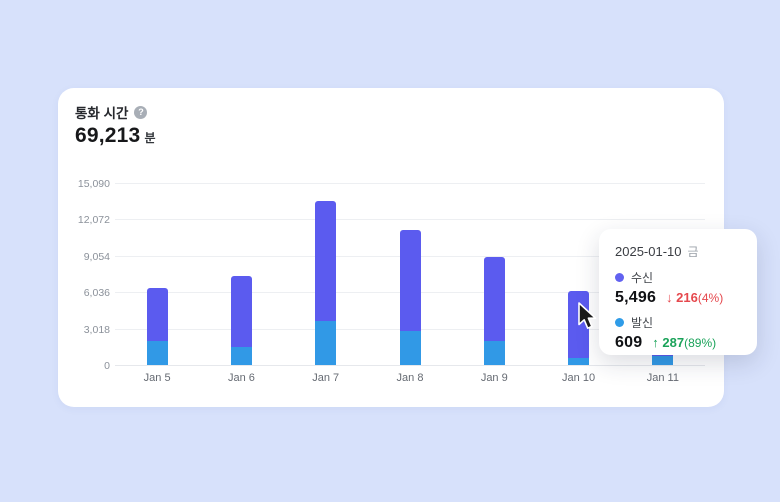 The width and height of the screenshot is (780, 502). I want to click on x-axis-tick-label: Jan 5, so click(157, 378).